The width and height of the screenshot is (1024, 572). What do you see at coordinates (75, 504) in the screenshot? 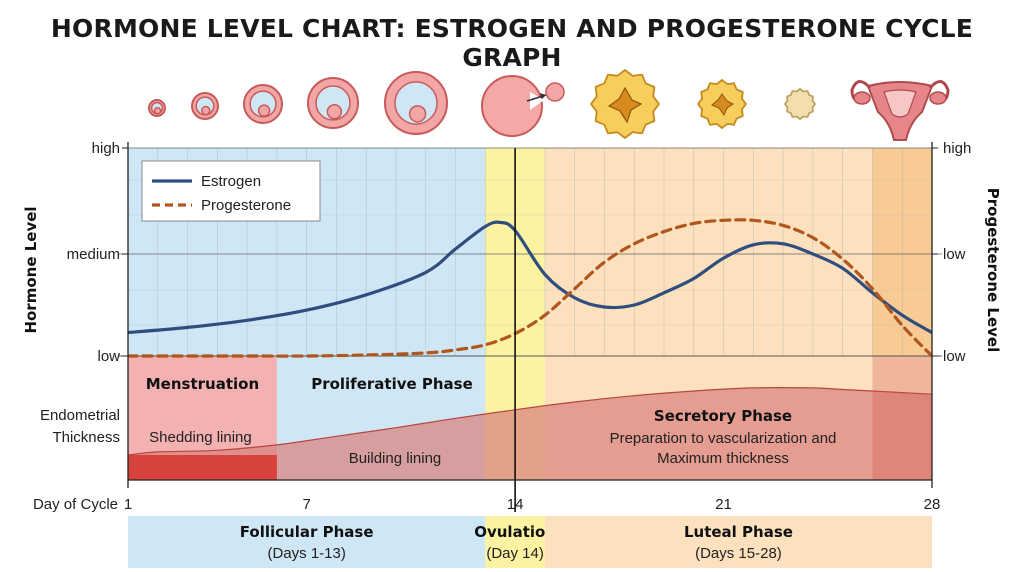
I see `x-axis-title: Day of Cycle` at bounding box center [75, 504].